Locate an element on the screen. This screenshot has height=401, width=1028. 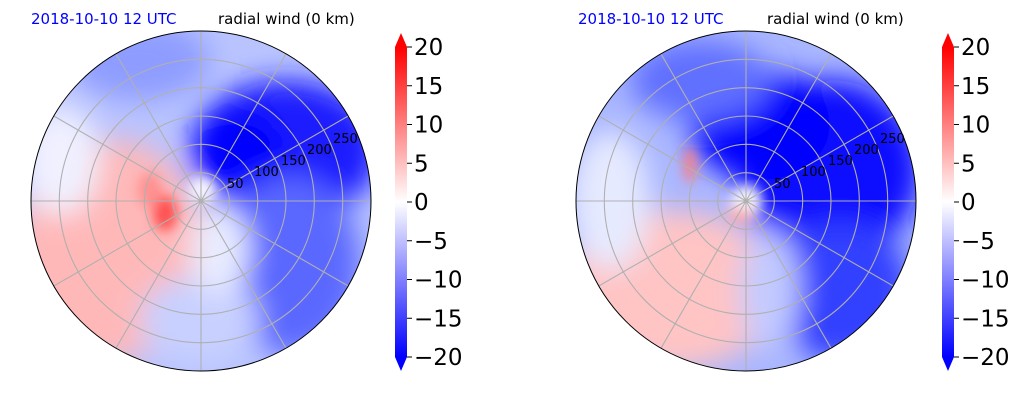
panel-2-radial-labels: 50 100 150 200 250 is located at coordinates (839, 162).